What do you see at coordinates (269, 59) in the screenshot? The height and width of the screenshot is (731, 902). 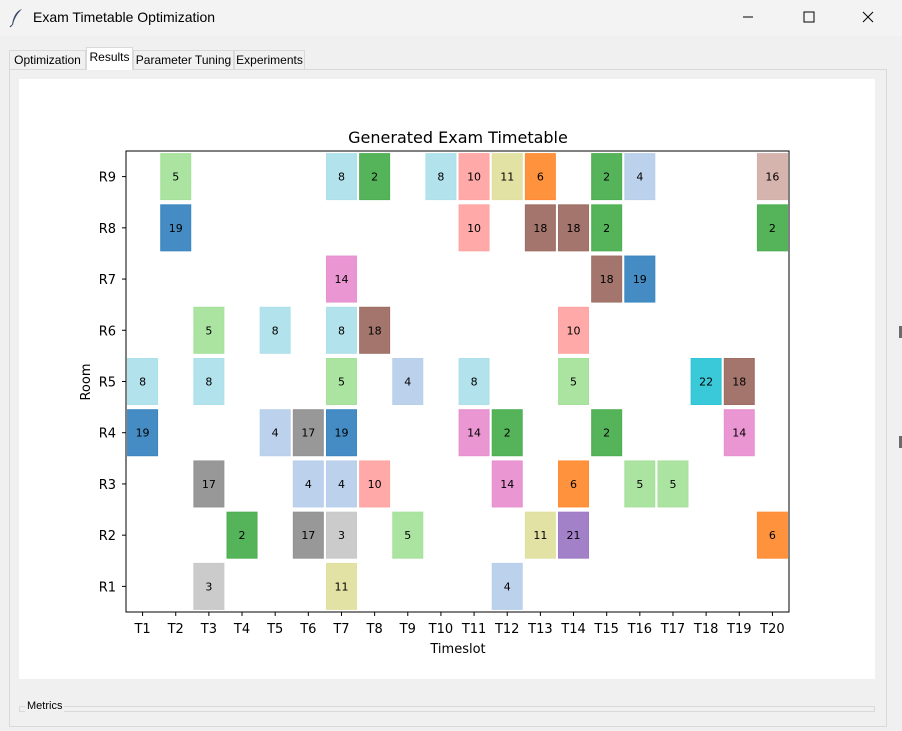 I see `tab-experiments: Experiments` at bounding box center [269, 59].